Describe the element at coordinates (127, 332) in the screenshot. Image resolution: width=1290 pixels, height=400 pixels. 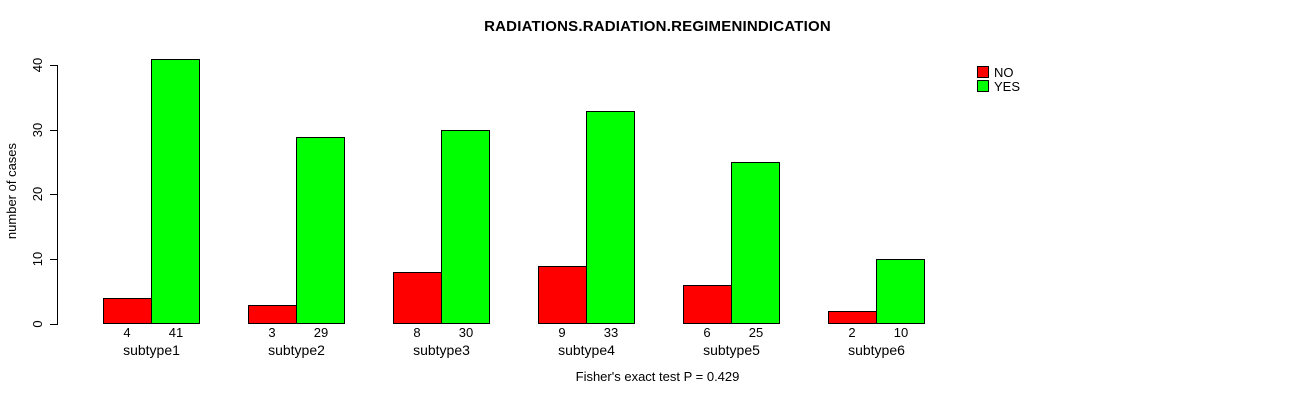
I see `bar-value-label: 4` at that location.